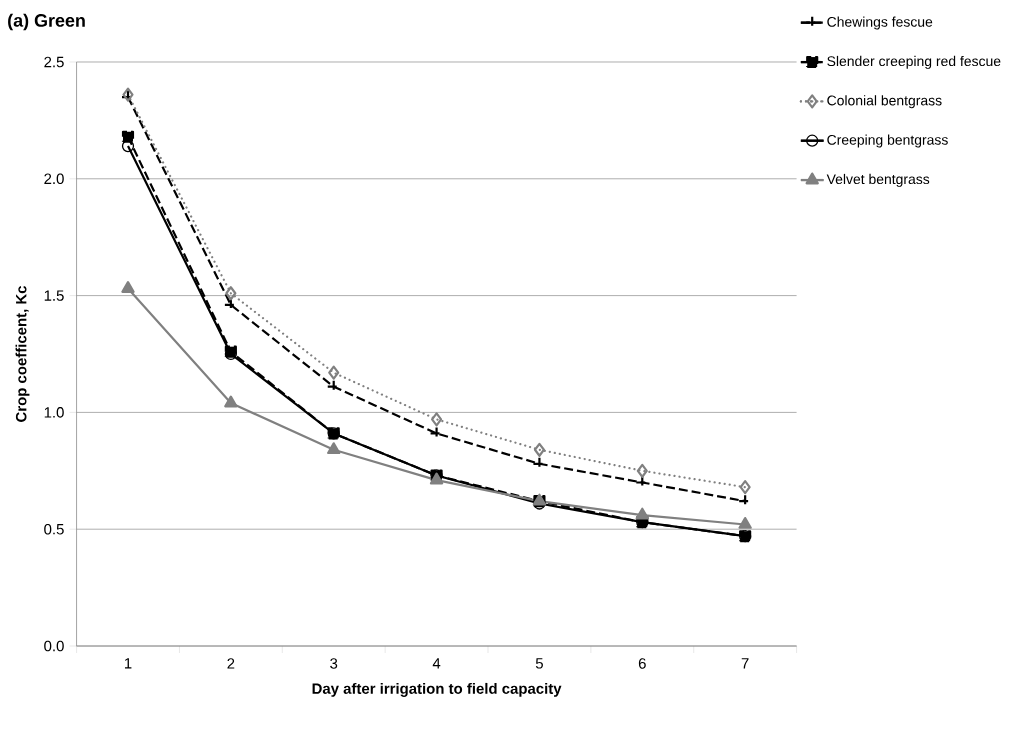 Image resolution: width=1031 pixels, height=744 pixels. I want to click on x-tick-label: 4, so click(436, 663).